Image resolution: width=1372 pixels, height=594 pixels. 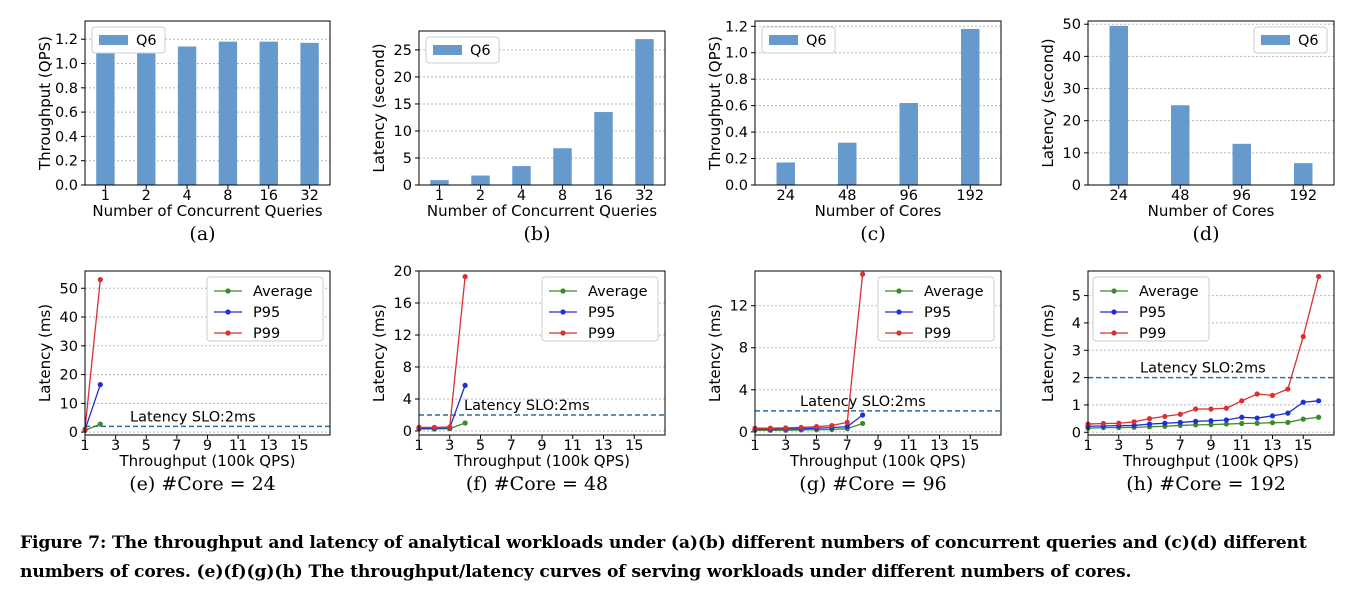 I want to click on y-tick-label: 40, so click(x=1072, y=57).